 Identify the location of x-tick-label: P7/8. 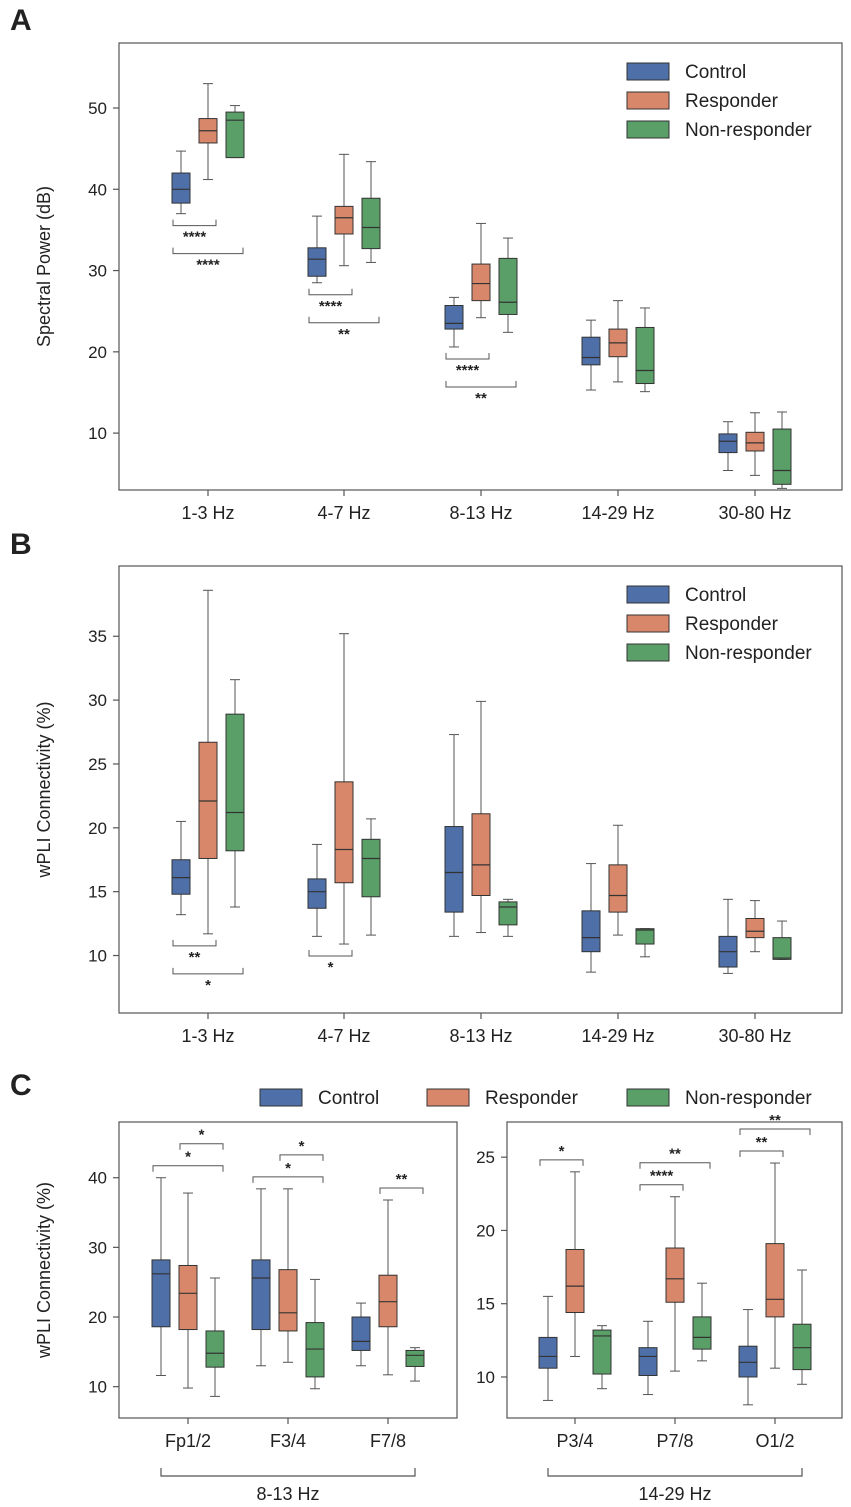
(674, 1441).